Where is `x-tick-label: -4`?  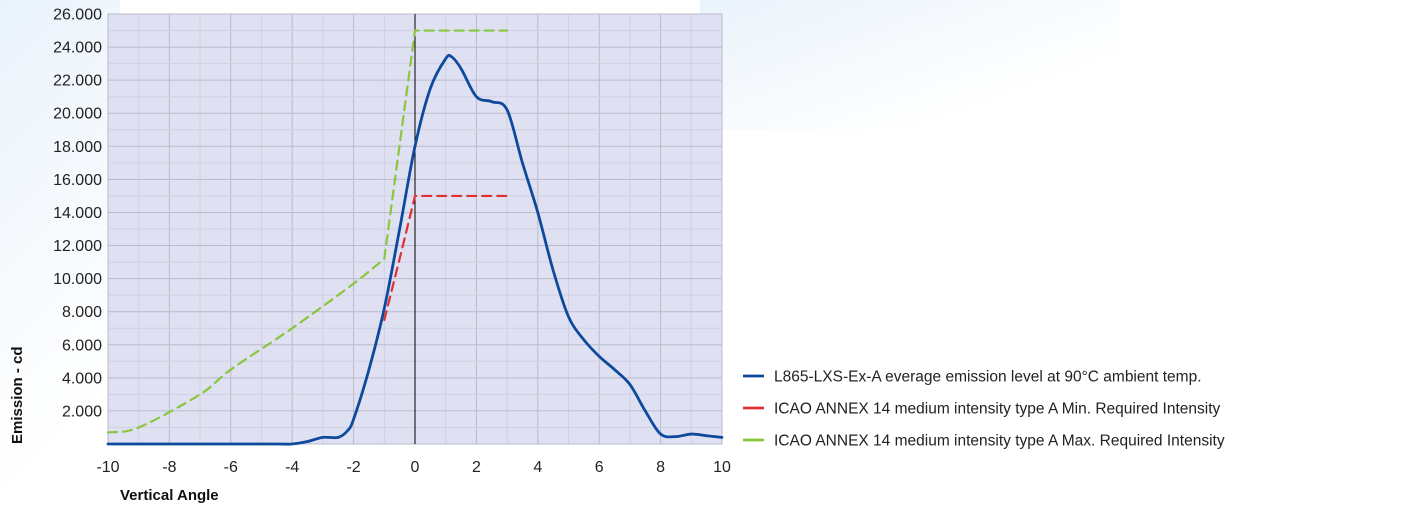
x-tick-label: -4 is located at coordinates (292, 467).